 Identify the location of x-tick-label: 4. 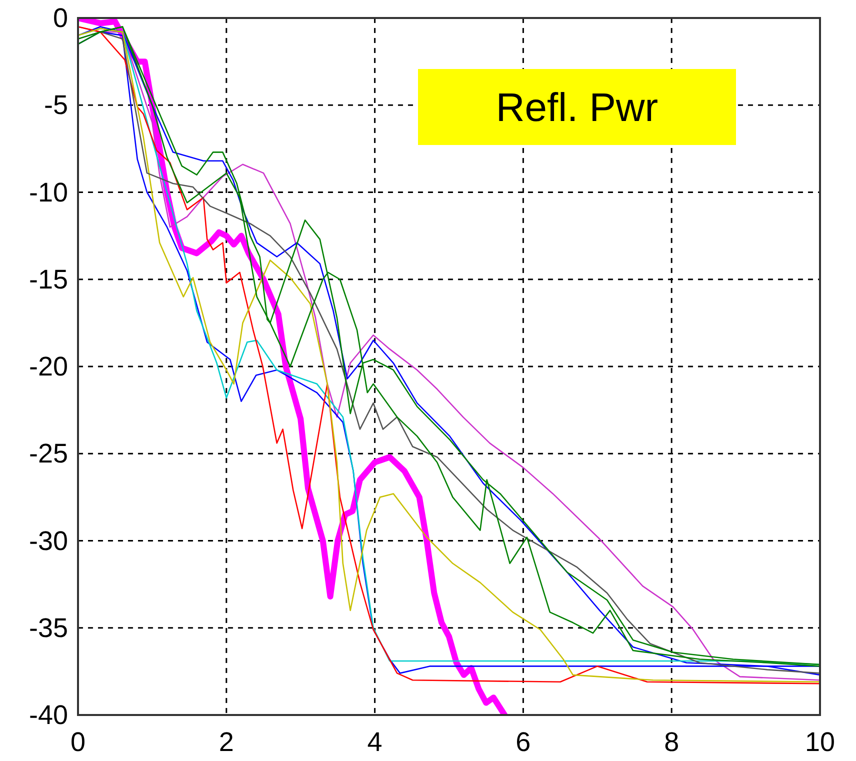
(374, 742).